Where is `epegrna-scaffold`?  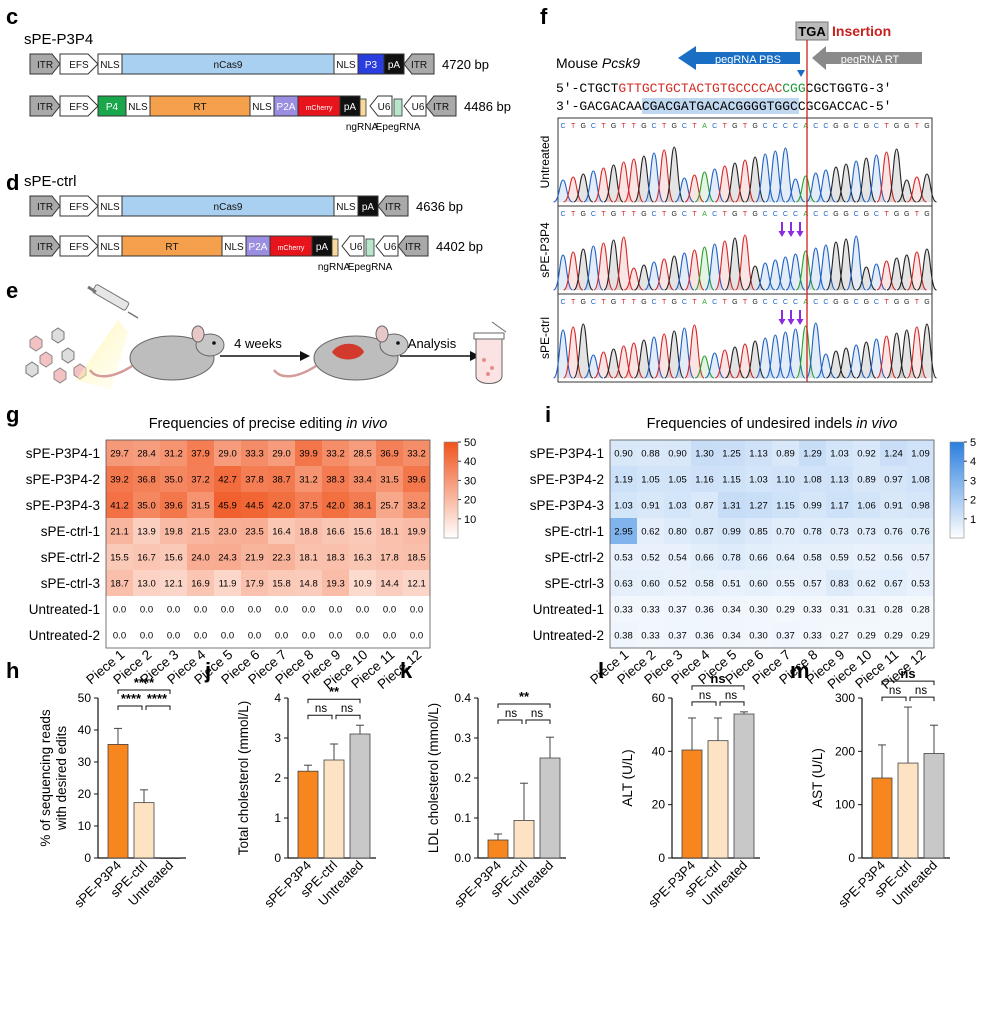
epegrna-scaffold is located at coordinates (370, 247).